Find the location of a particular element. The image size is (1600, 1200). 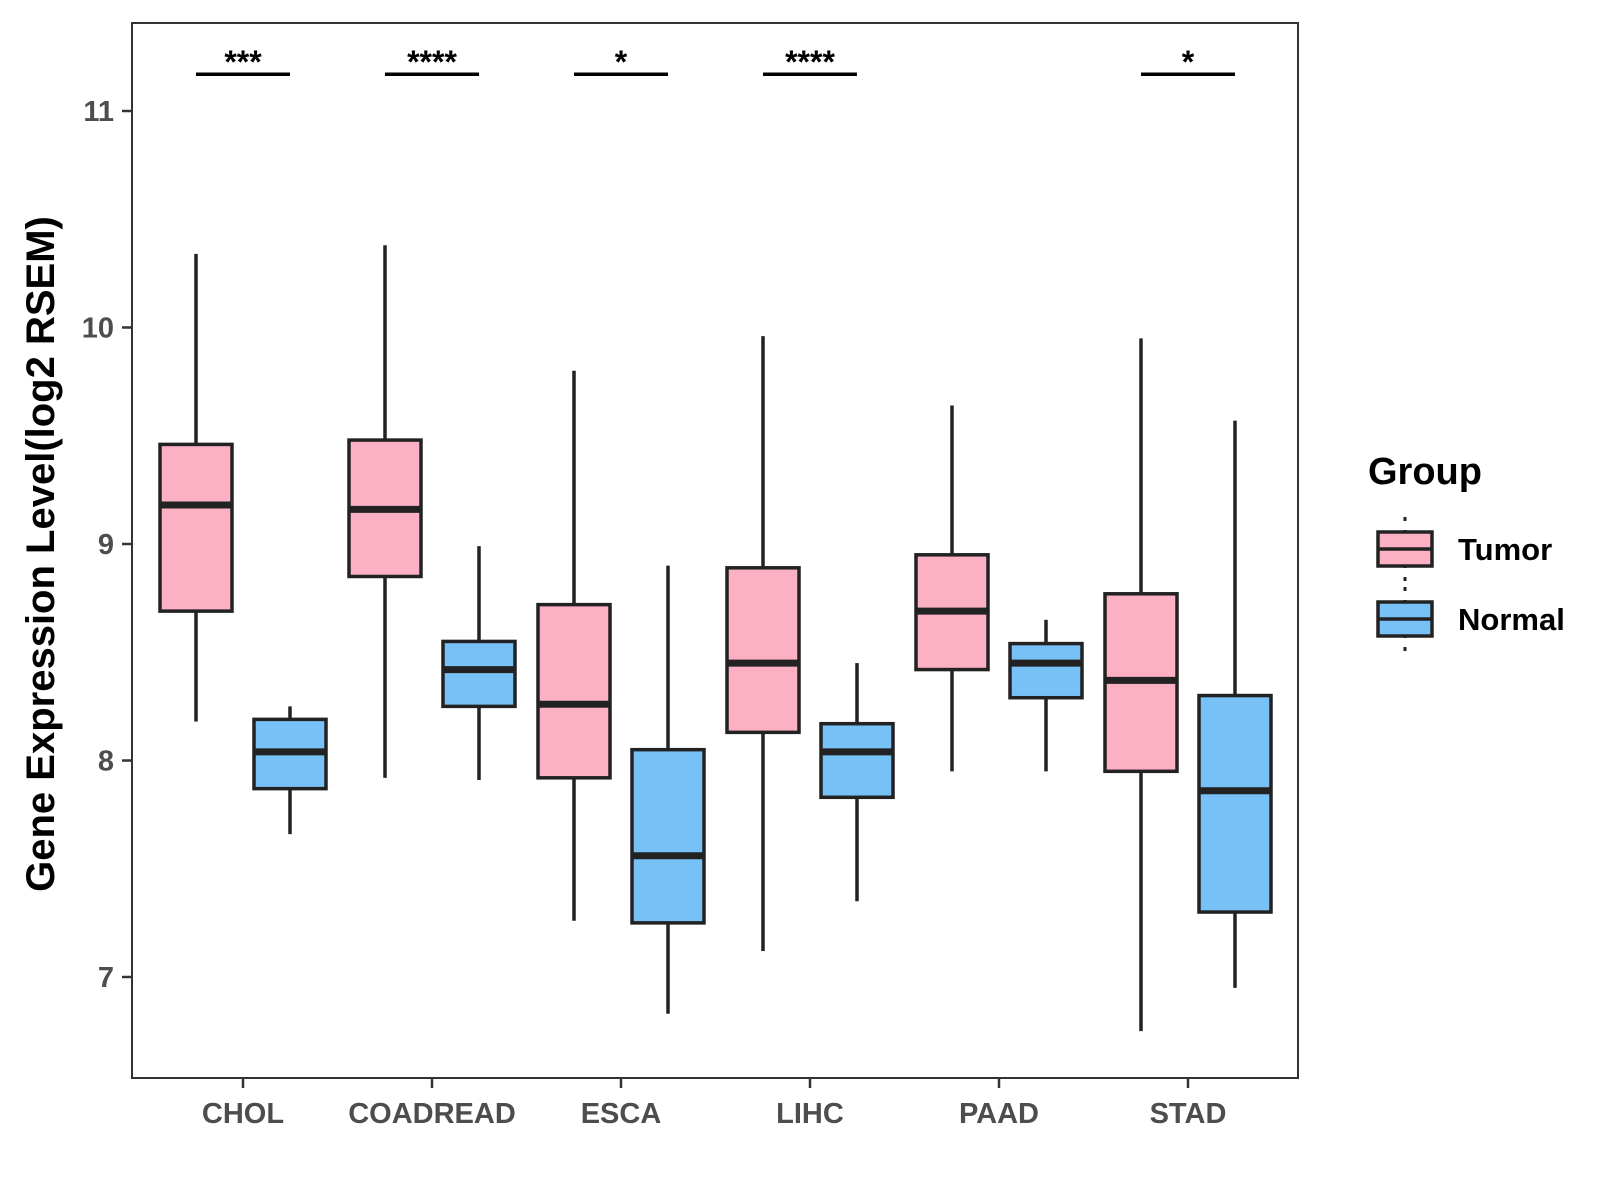

legend-item-normal: Normal is located at coordinates (1470, 619).